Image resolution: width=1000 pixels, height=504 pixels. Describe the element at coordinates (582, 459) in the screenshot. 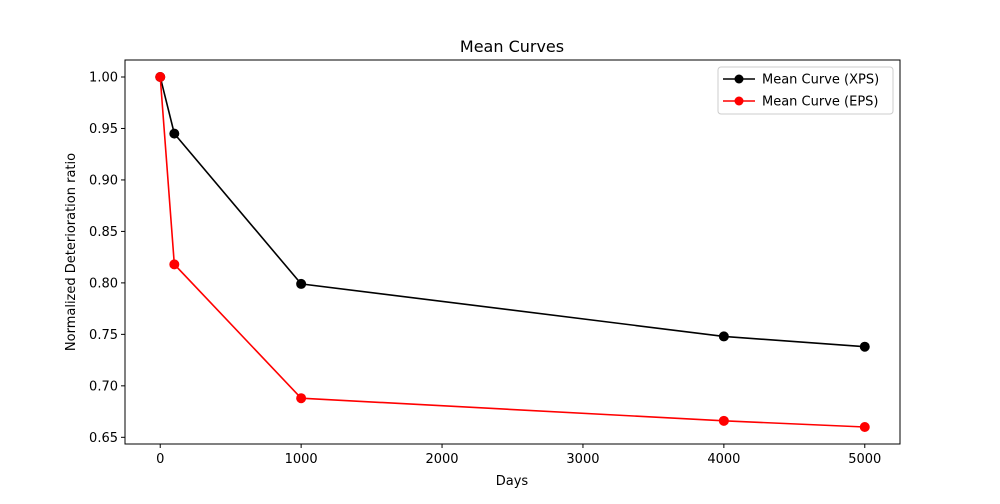

I see `x-tick-label: 3000` at that location.